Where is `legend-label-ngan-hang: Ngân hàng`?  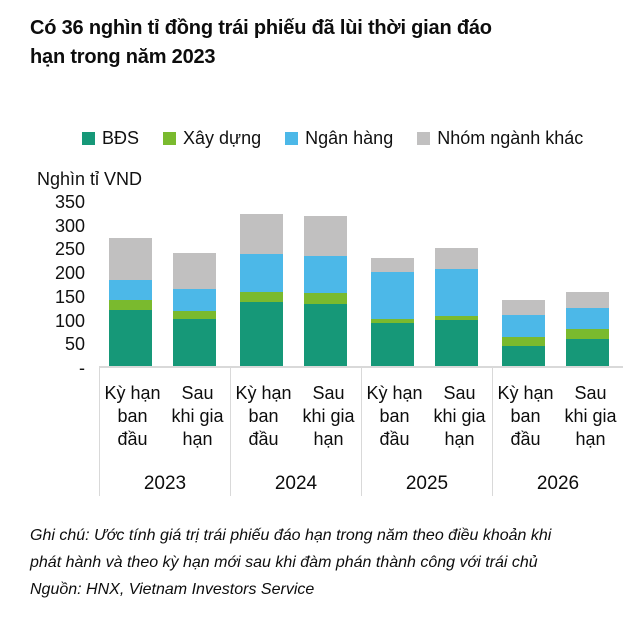
legend-label-ngan-hang: Ngân hàng is located at coordinates (349, 138).